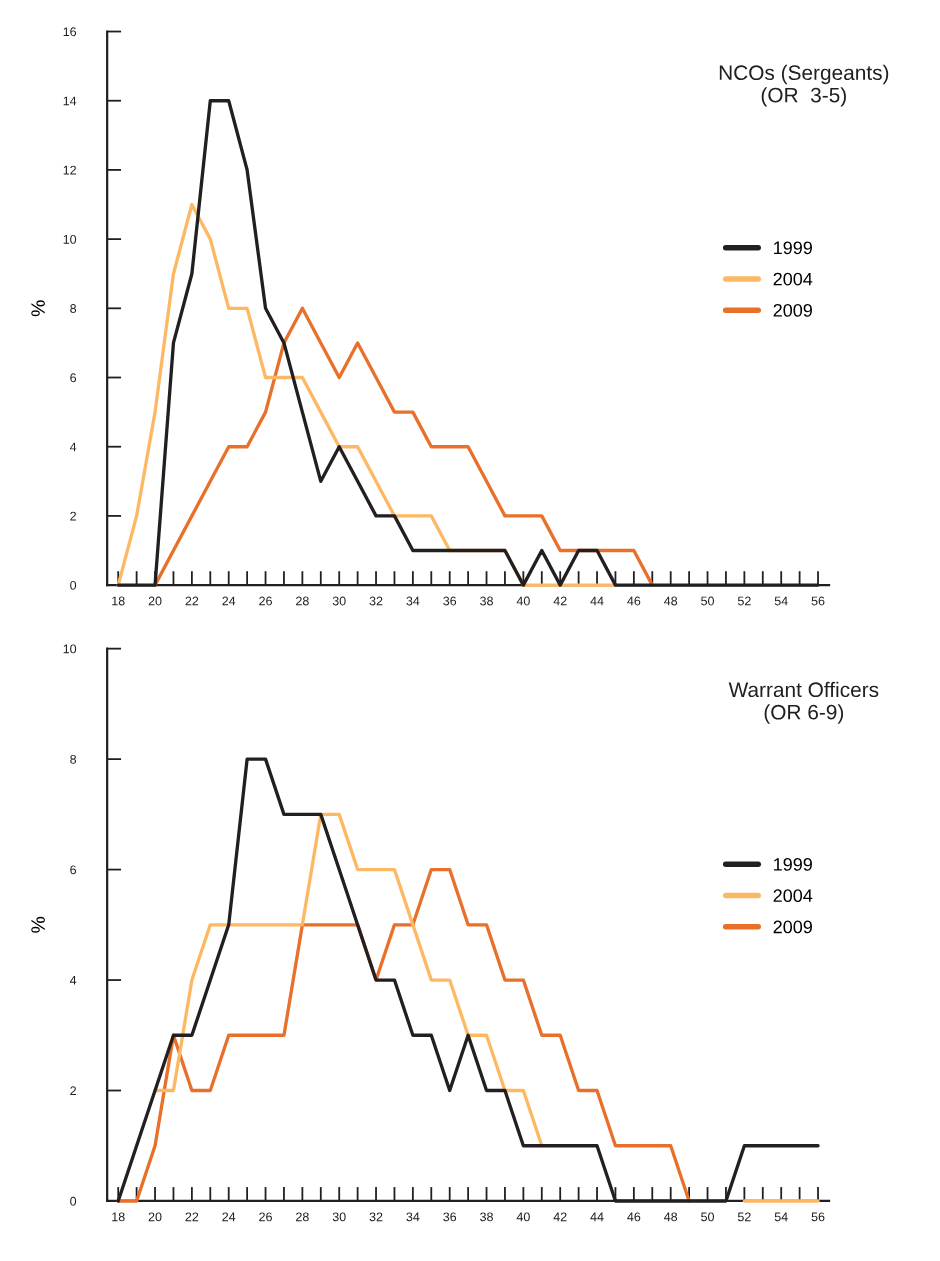  Describe the element at coordinates (70, 101) in the screenshot. I see `y-tick-label: 14` at that location.